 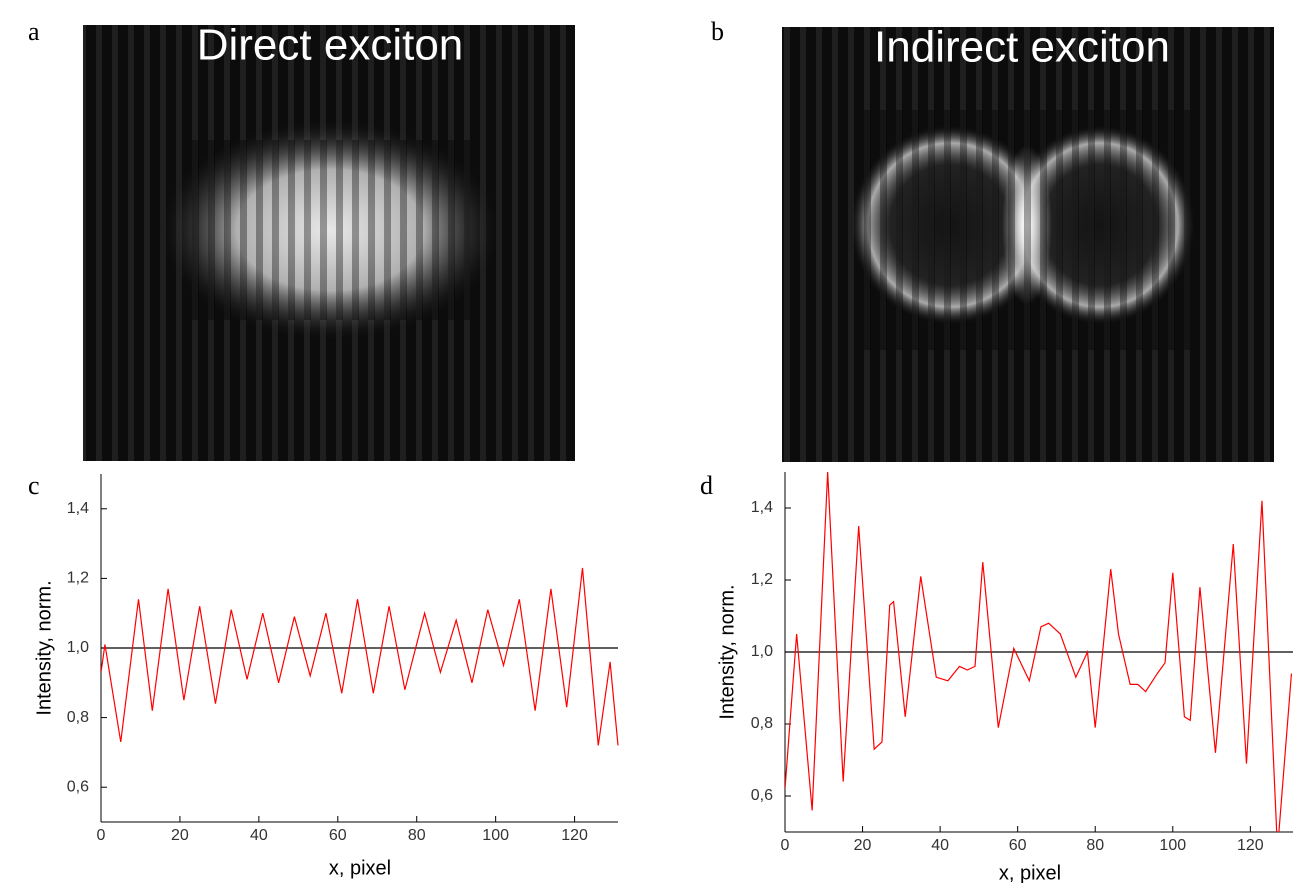 I want to click on panel-label: b, so click(x=717, y=31).